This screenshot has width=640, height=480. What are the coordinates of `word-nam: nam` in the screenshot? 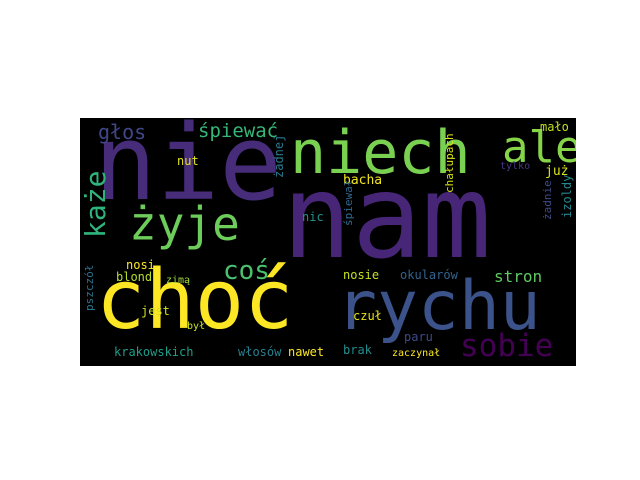 It's located at (387, 217).